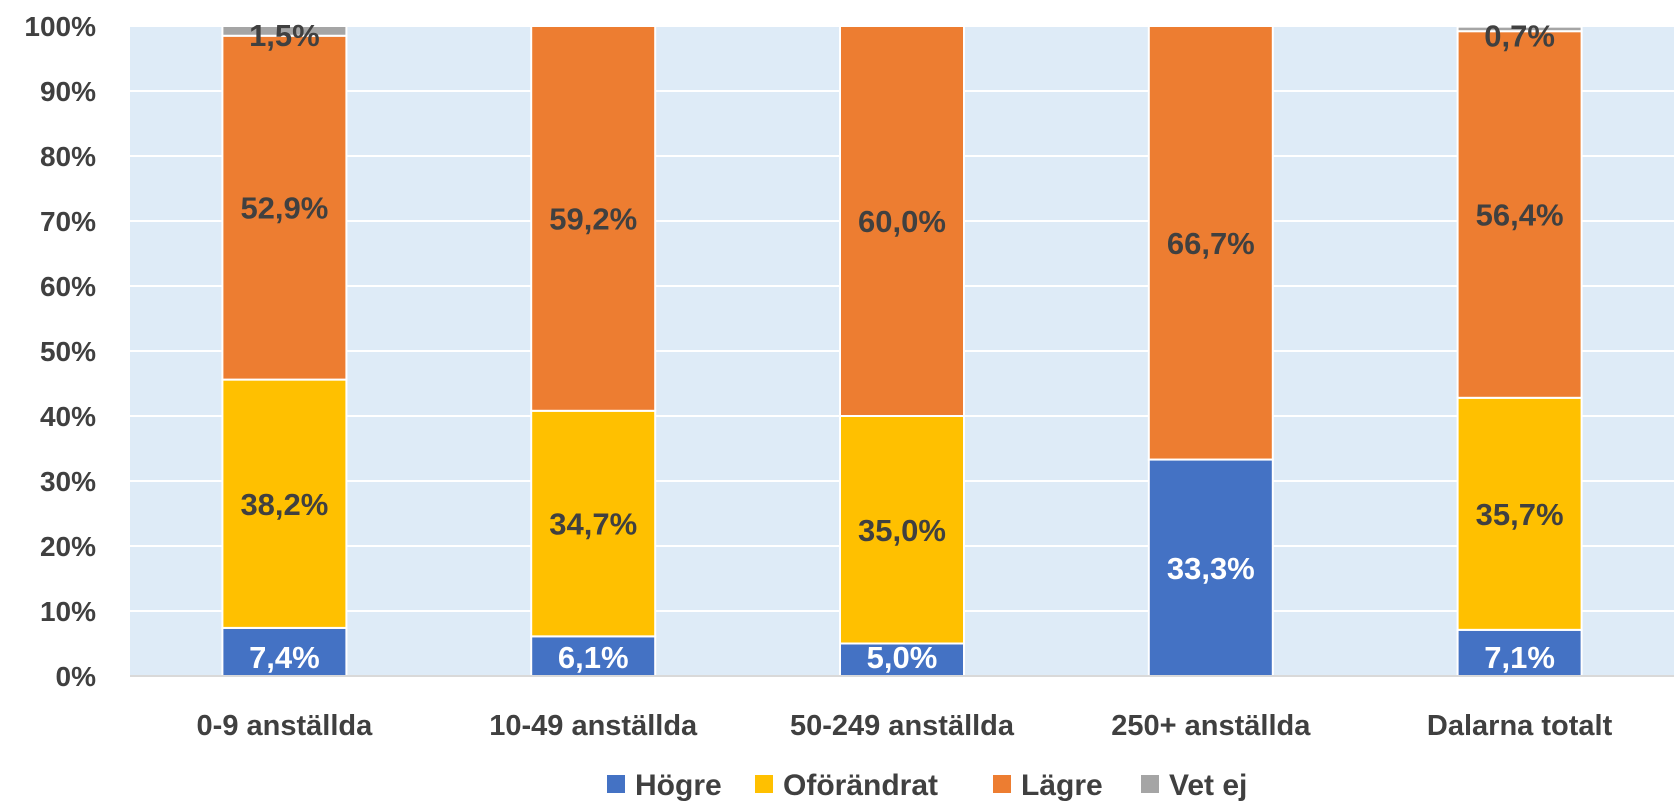 The width and height of the screenshot is (1674, 810). What do you see at coordinates (1519, 36) in the screenshot?
I see `data-label: 0,7%` at bounding box center [1519, 36].